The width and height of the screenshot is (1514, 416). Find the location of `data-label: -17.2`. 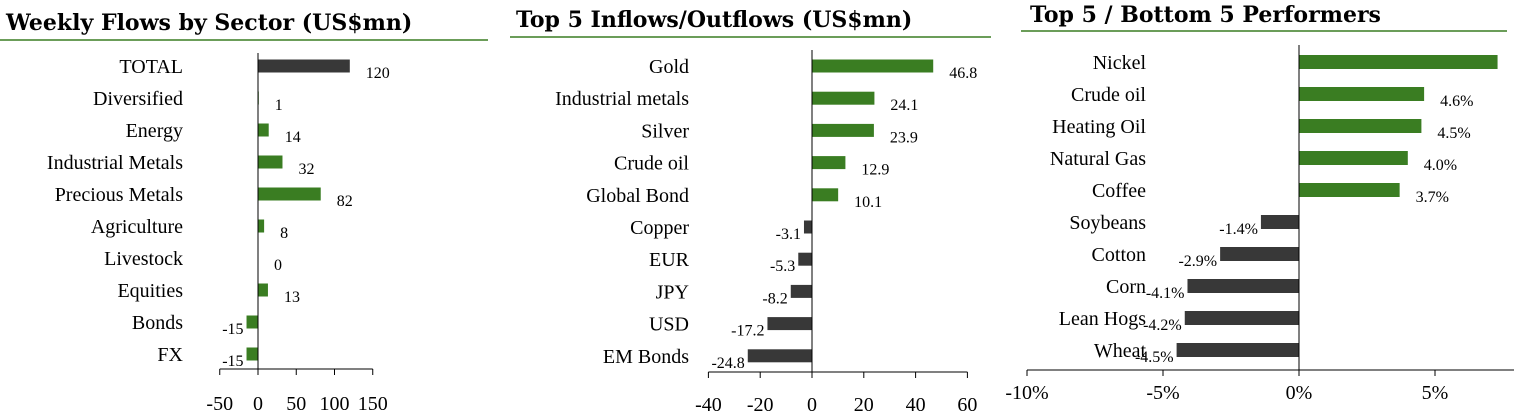

data-label: -17.2 is located at coordinates (747, 331).